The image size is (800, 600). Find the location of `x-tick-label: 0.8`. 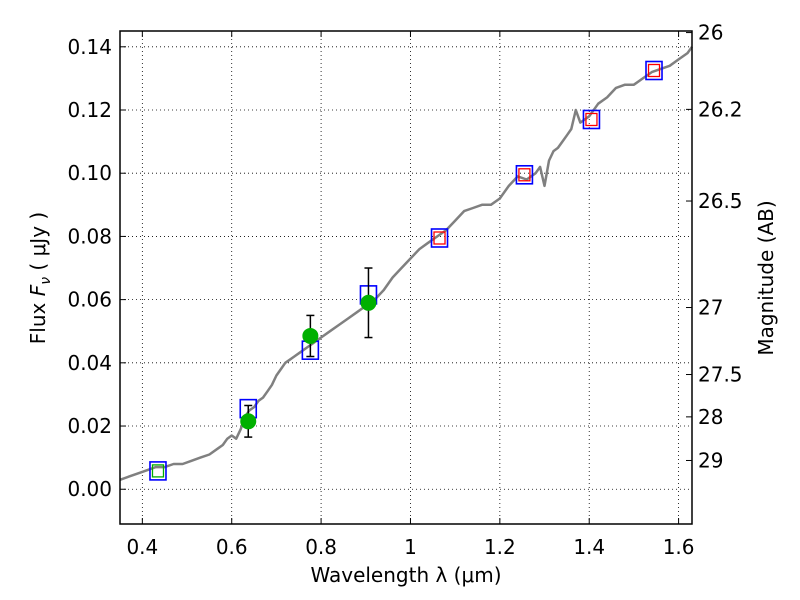

x-tick-label: 0.8 is located at coordinates (321, 547).